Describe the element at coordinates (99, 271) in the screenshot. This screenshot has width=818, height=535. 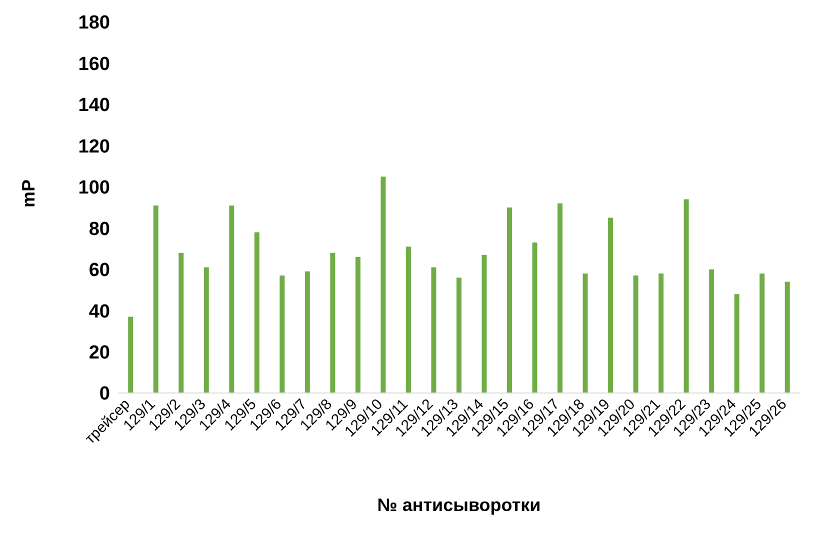
I see `y-tick-label: 60` at that location.